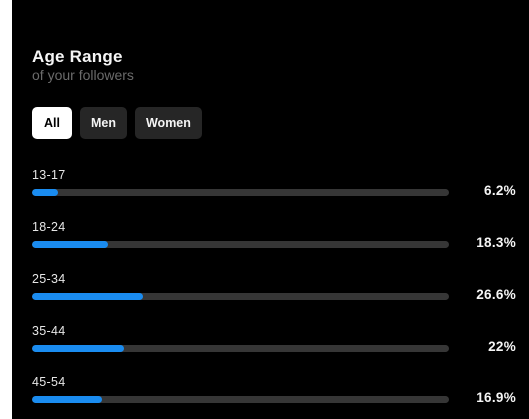  What do you see at coordinates (49, 175) in the screenshot?
I see `age-range-label: 13-17` at bounding box center [49, 175].